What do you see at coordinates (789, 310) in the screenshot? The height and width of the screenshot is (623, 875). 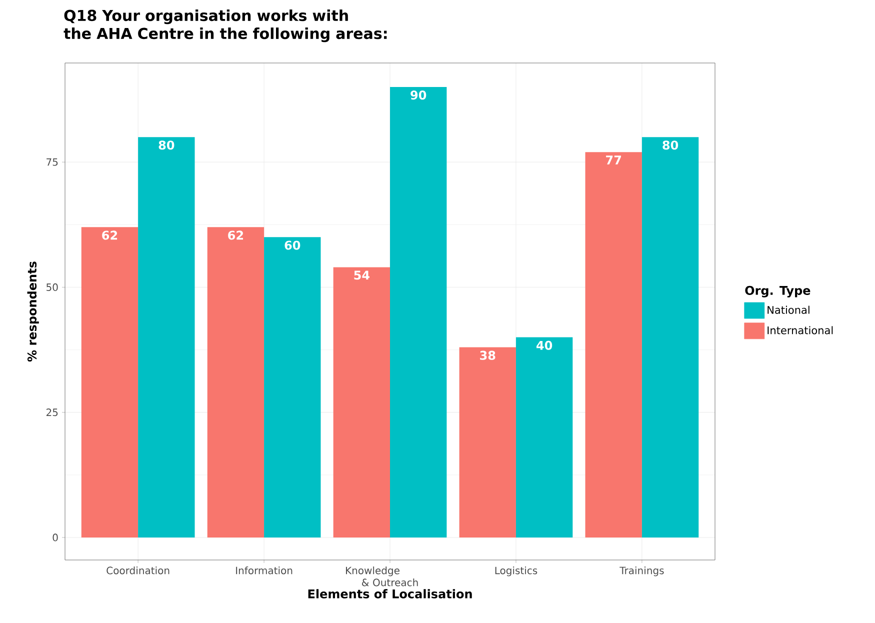 I see `legend-label: National` at bounding box center [789, 310].